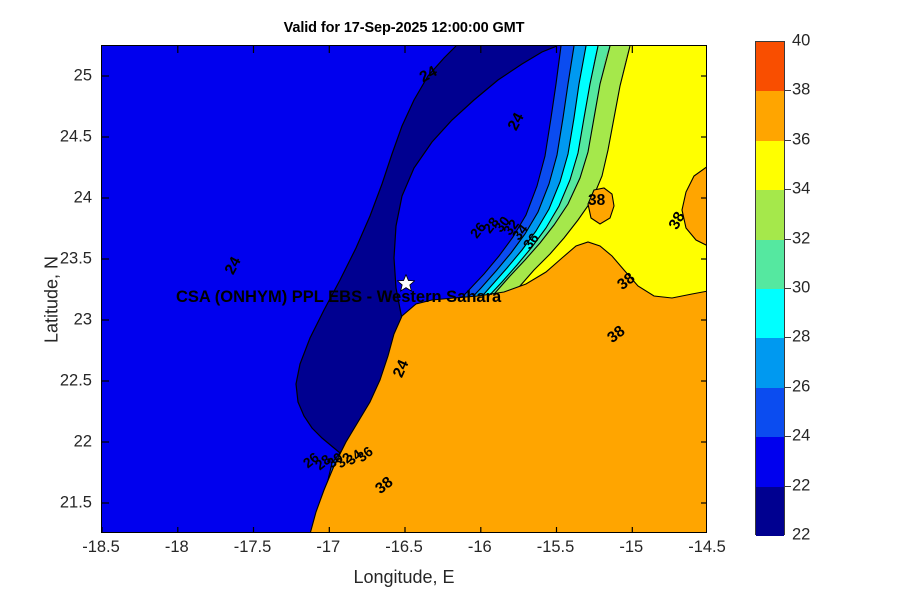 The width and height of the screenshot is (900, 600). I want to click on x-tick-label: -14.5, so click(707, 547).